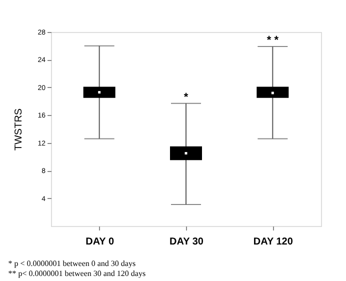 The height and width of the screenshot is (281, 346). Describe the element at coordinates (186, 97) in the screenshot. I see `annotation: *` at that location.